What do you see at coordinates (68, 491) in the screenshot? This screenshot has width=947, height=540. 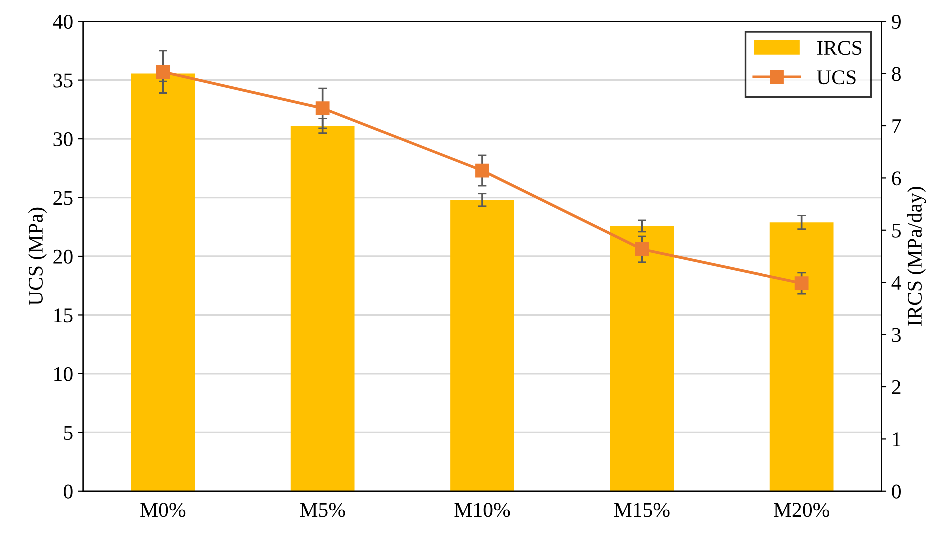 I see `y-tick-label: 0` at bounding box center [68, 491].